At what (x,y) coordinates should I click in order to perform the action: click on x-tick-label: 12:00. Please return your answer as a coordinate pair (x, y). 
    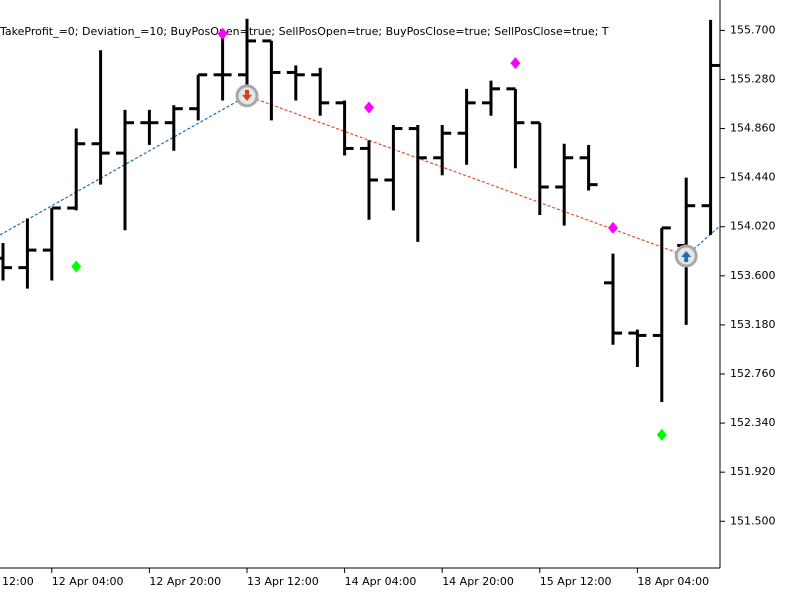
    Looking at the image, I should click on (18, 581).